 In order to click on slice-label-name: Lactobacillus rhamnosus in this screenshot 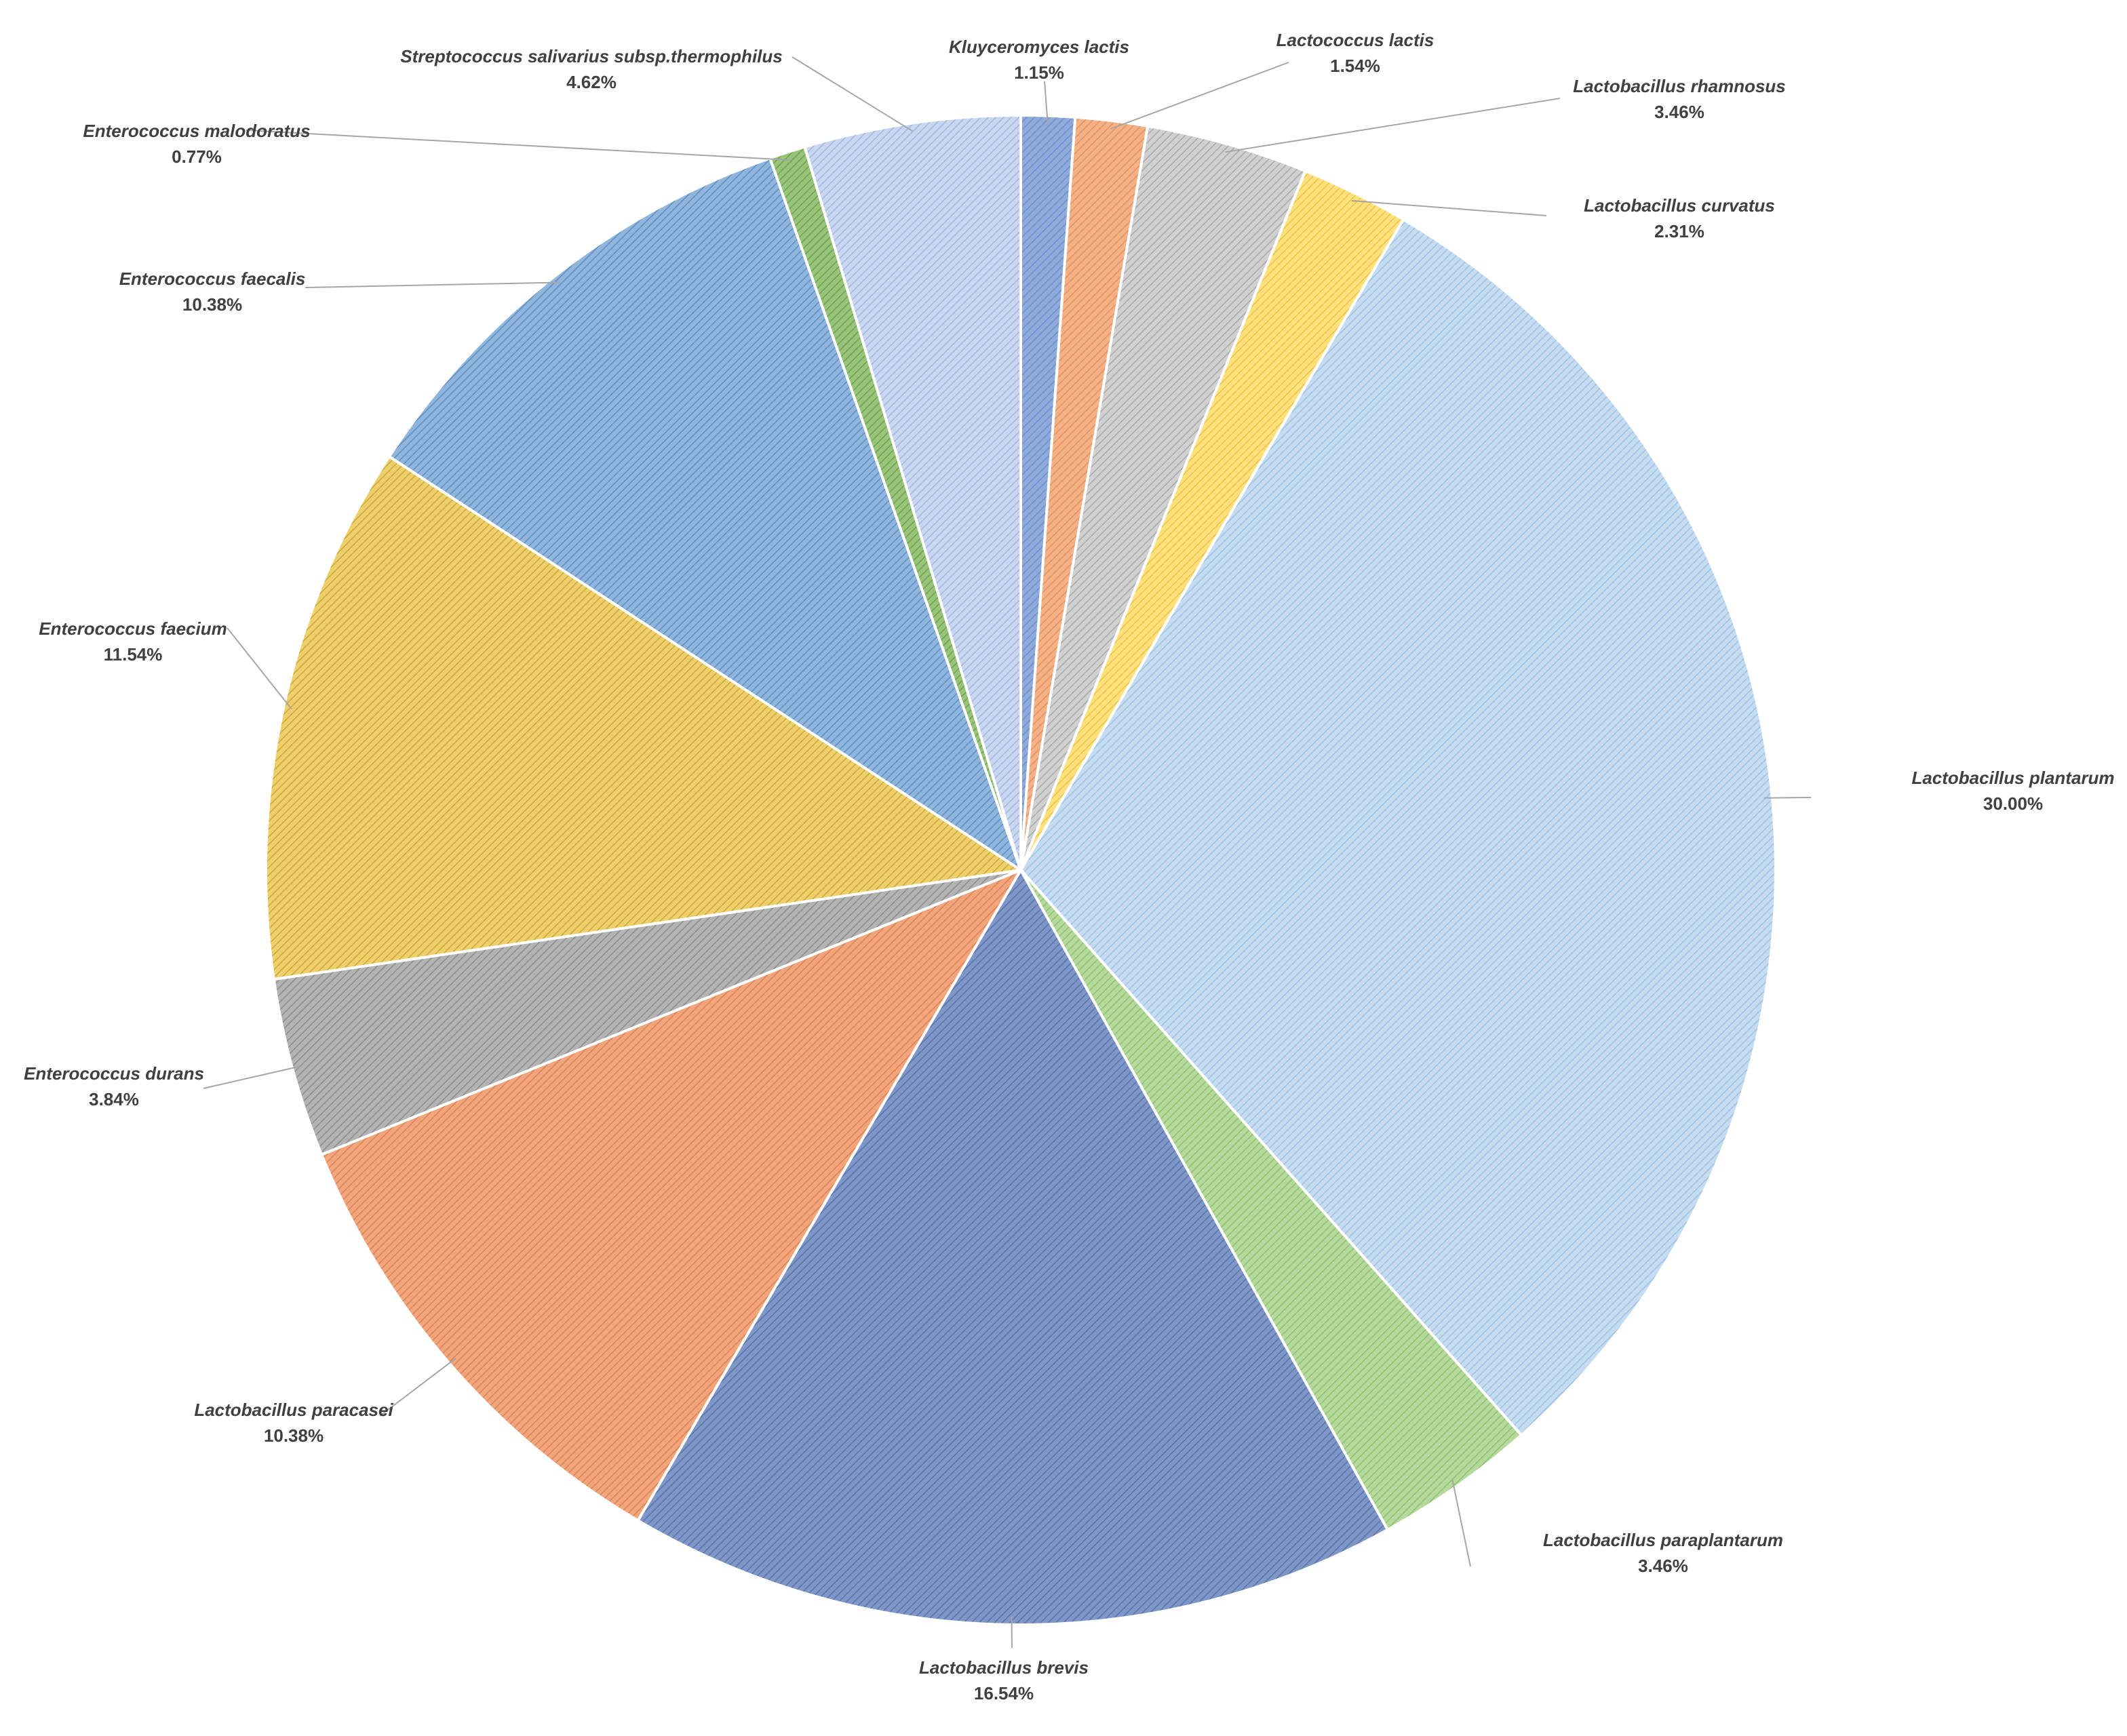, I will do `click(1679, 86)`.